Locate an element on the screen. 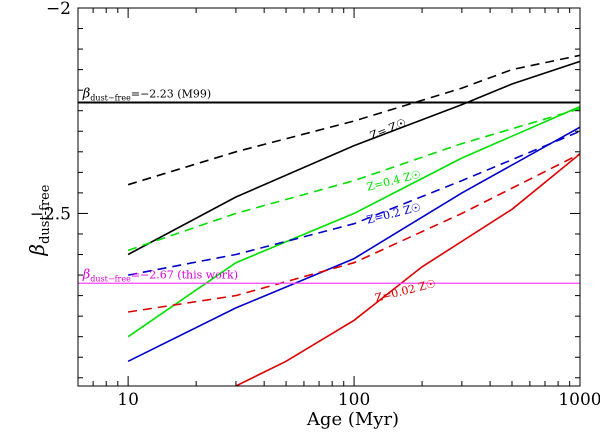 The height and width of the screenshot is (432, 600). m99-line-label: βdust−free=−2.23 (M99) is located at coordinates (146, 95).